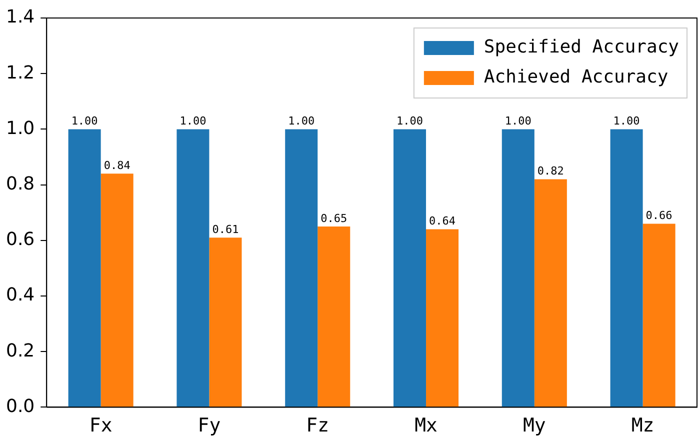 The width and height of the screenshot is (699, 440). I want to click on y-tick-label: 0.4, so click(20, 295).